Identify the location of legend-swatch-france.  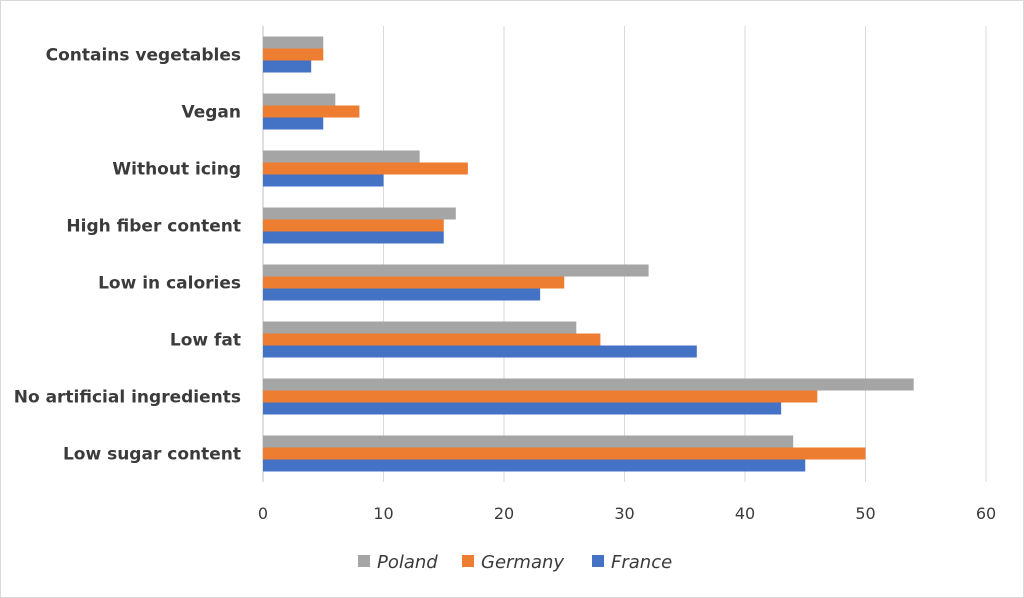
(598, 561).